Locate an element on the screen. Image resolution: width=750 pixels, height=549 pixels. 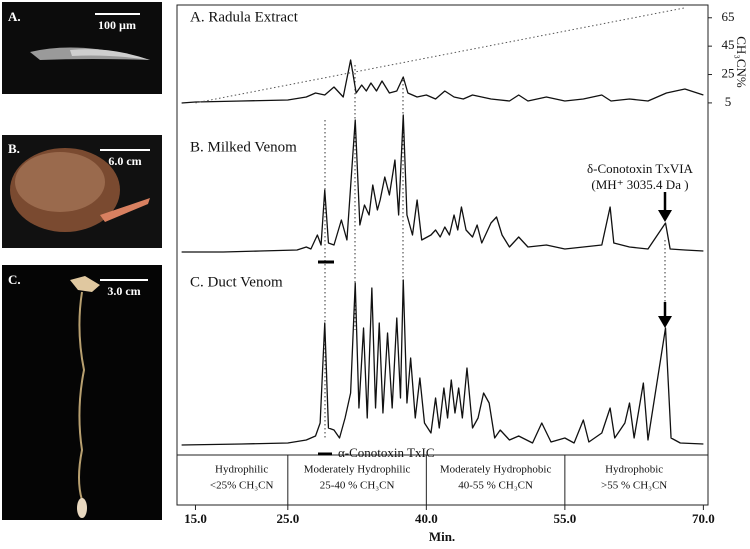
y2-tick-label: 45 is located at coordinates (728, 44).